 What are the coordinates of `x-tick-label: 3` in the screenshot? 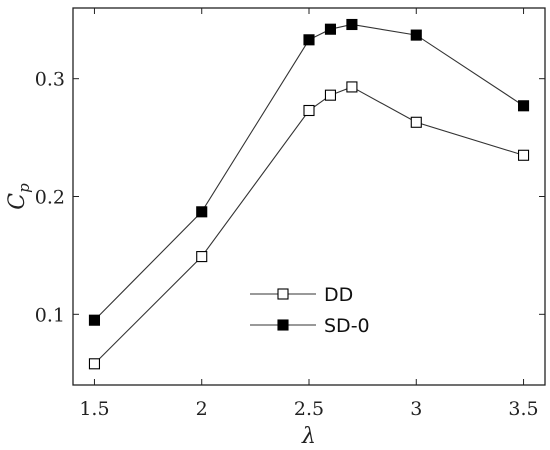 It's located at (416, 409).